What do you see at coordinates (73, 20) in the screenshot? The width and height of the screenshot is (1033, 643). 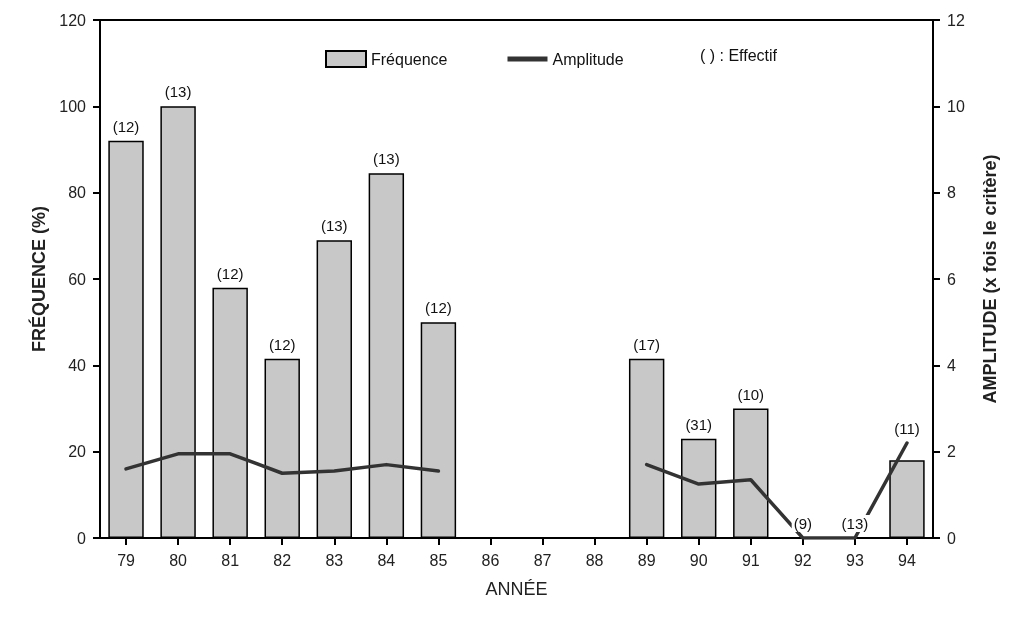 I see `y-tick-label: 120` at bounding box center [73, 20].